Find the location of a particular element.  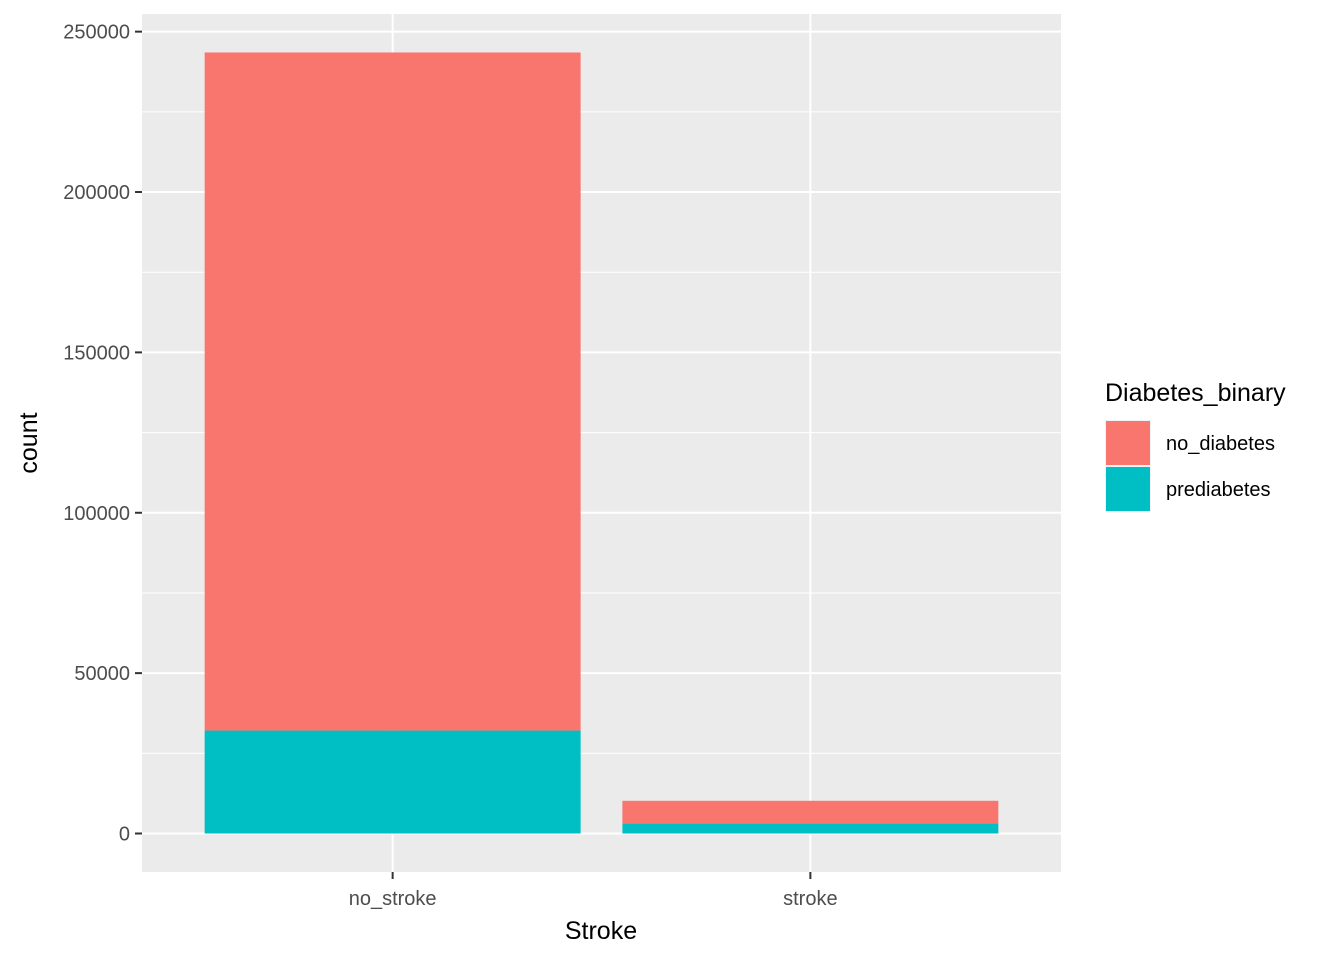

legend: Diabetes_binary no_diabetes prediabetes is located at coordinates (1195, 445).